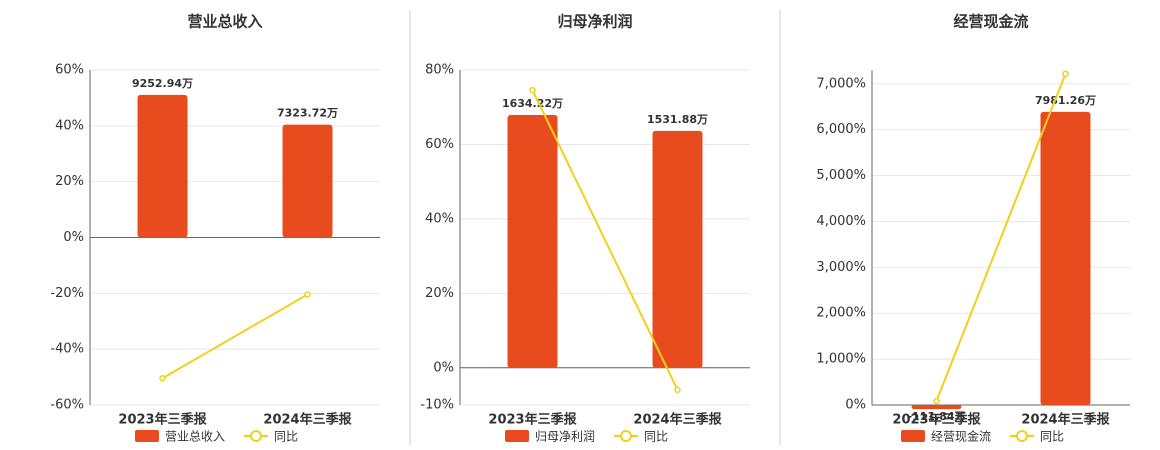  What do you see at coordinates (841, 267) in the screenshot?
I see `y-tick-label: 3,000%` at bounding box center [841, 267].